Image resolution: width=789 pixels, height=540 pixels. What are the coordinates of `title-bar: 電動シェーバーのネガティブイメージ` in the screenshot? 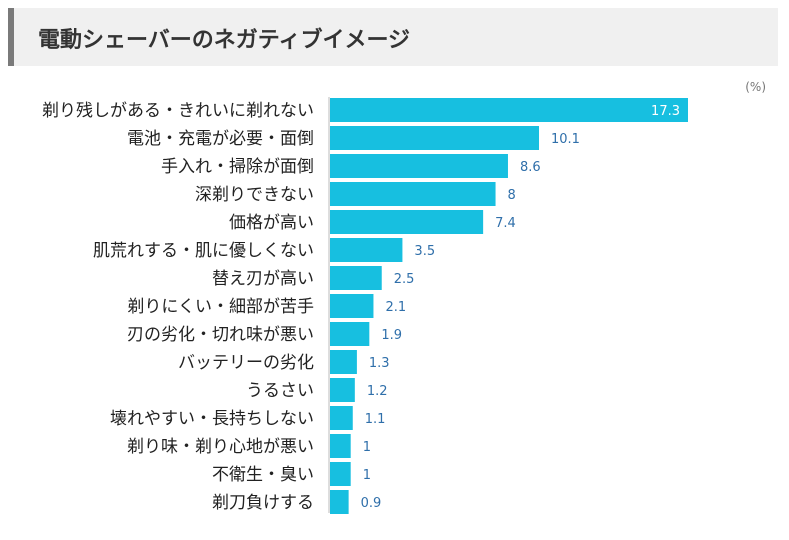 It's located at (393, 37).